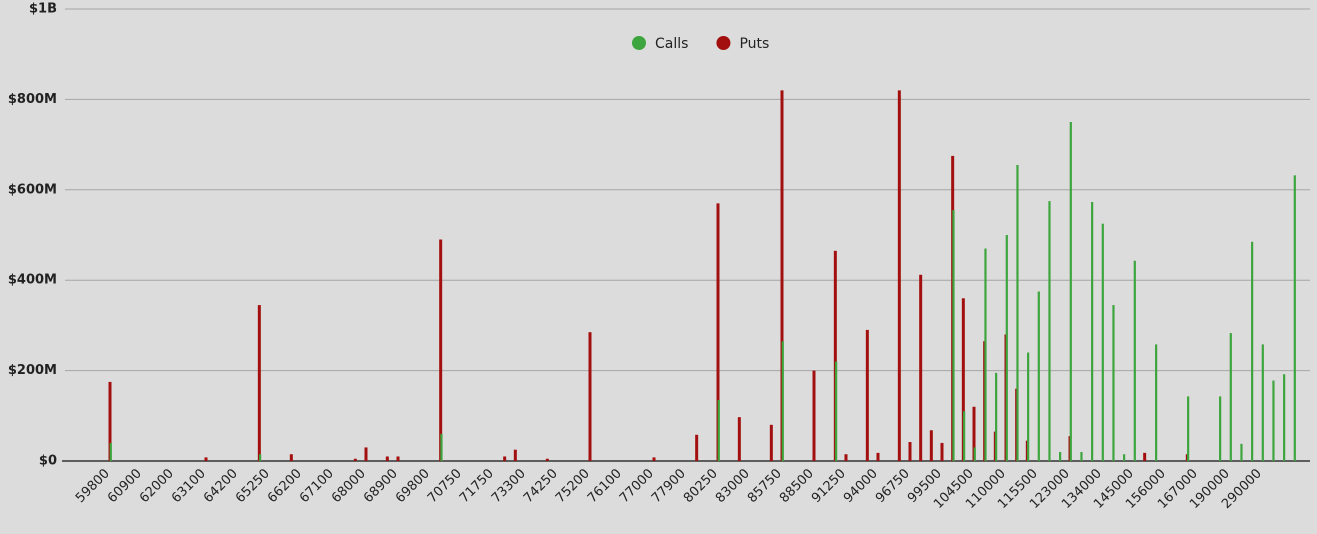  I want to click on x-tick-label: 60900, so click(125, 486).